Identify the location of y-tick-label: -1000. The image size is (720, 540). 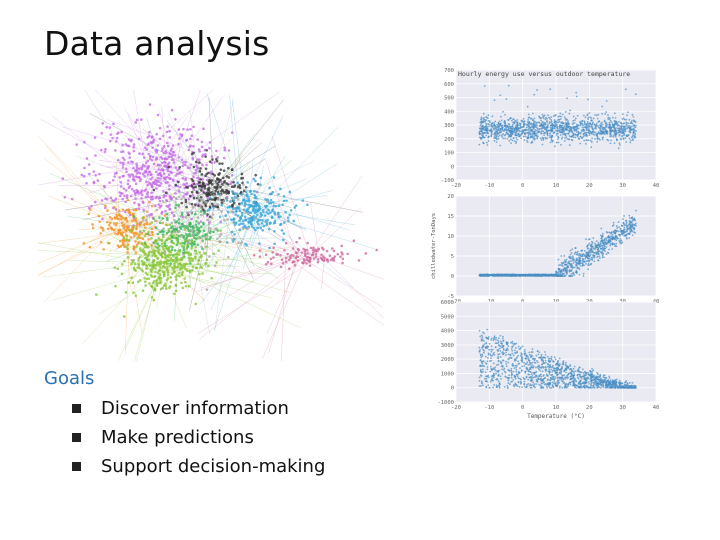
(445, 403).